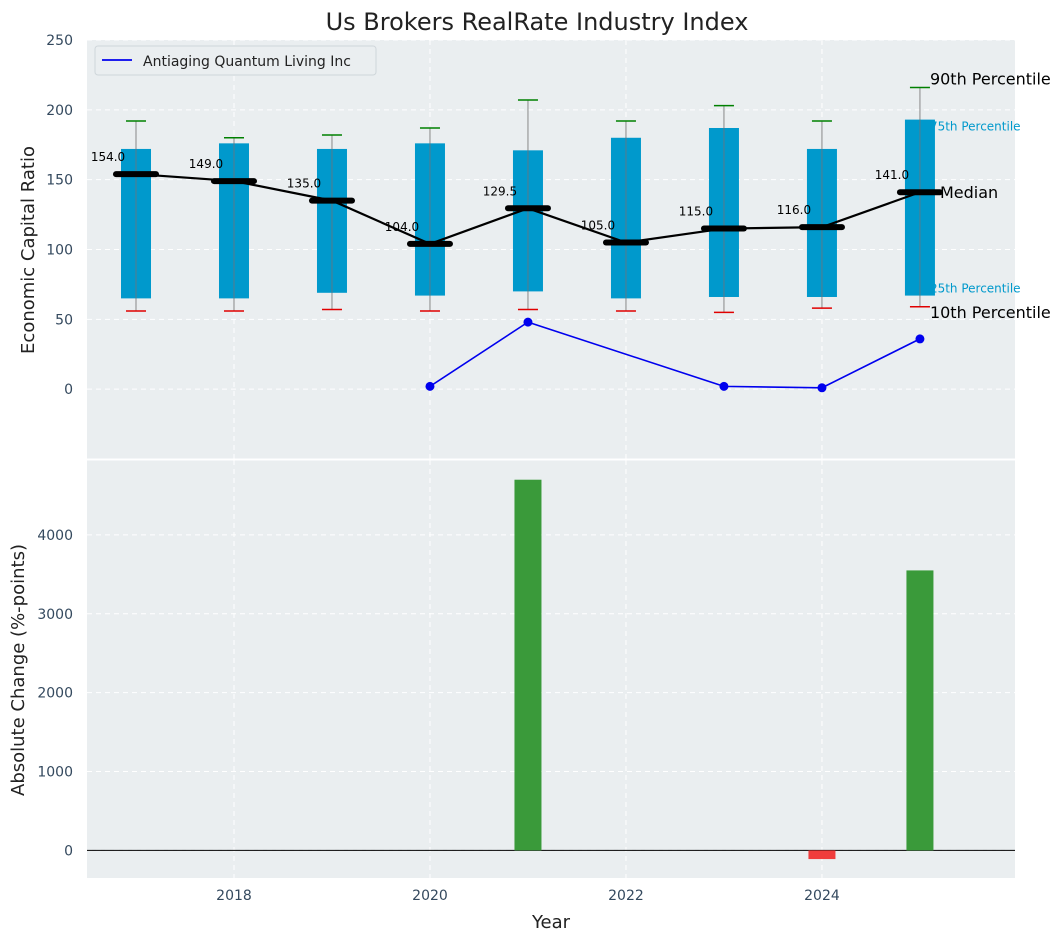  Describe the element at coordinates (822, 896) in the screenshot. I see `x-tick-label: 2024` at that location.